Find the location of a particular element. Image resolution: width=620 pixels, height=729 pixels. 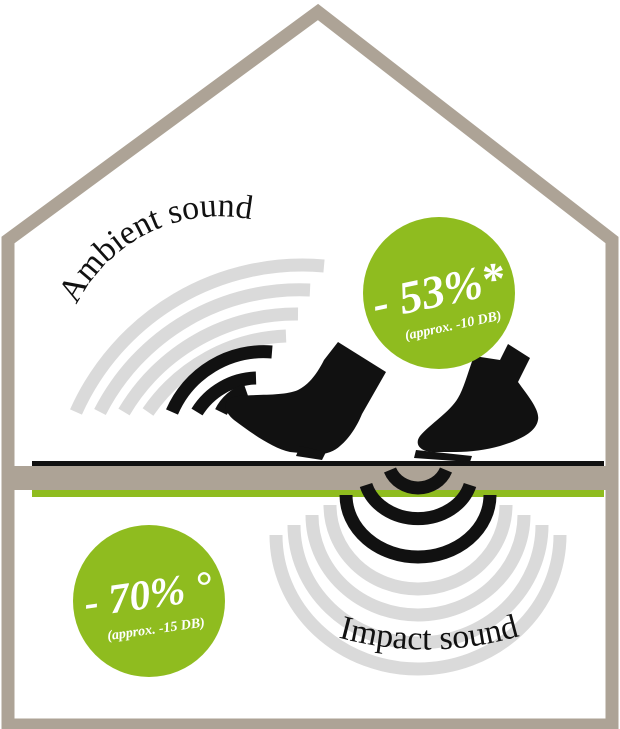

ambient-sound-waves is located at coordinates (197, 337).